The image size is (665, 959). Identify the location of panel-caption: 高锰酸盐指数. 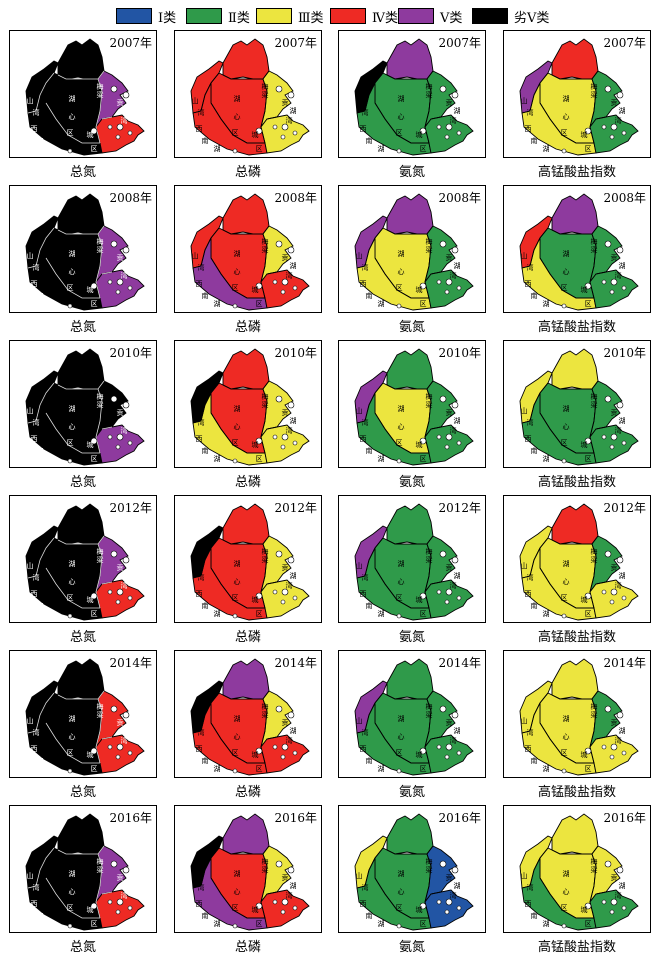
(576, 947).